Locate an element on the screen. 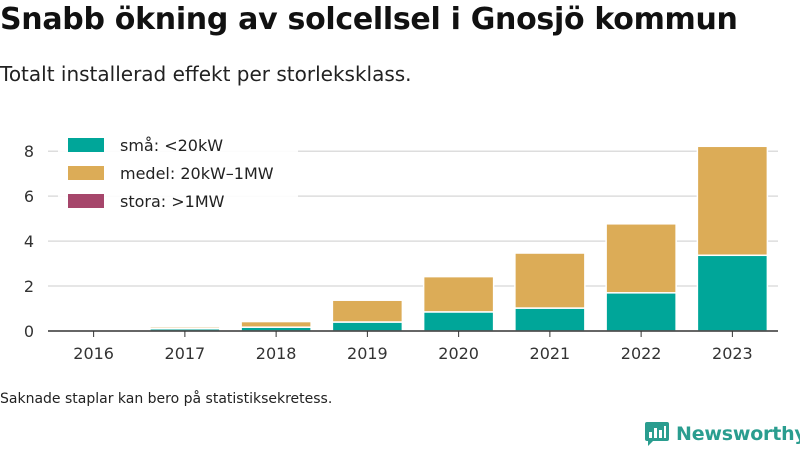 Image resolution: width=800 pixels, height=450 pixels. y-tick-label: 0 is located at coordinates (29, 331).